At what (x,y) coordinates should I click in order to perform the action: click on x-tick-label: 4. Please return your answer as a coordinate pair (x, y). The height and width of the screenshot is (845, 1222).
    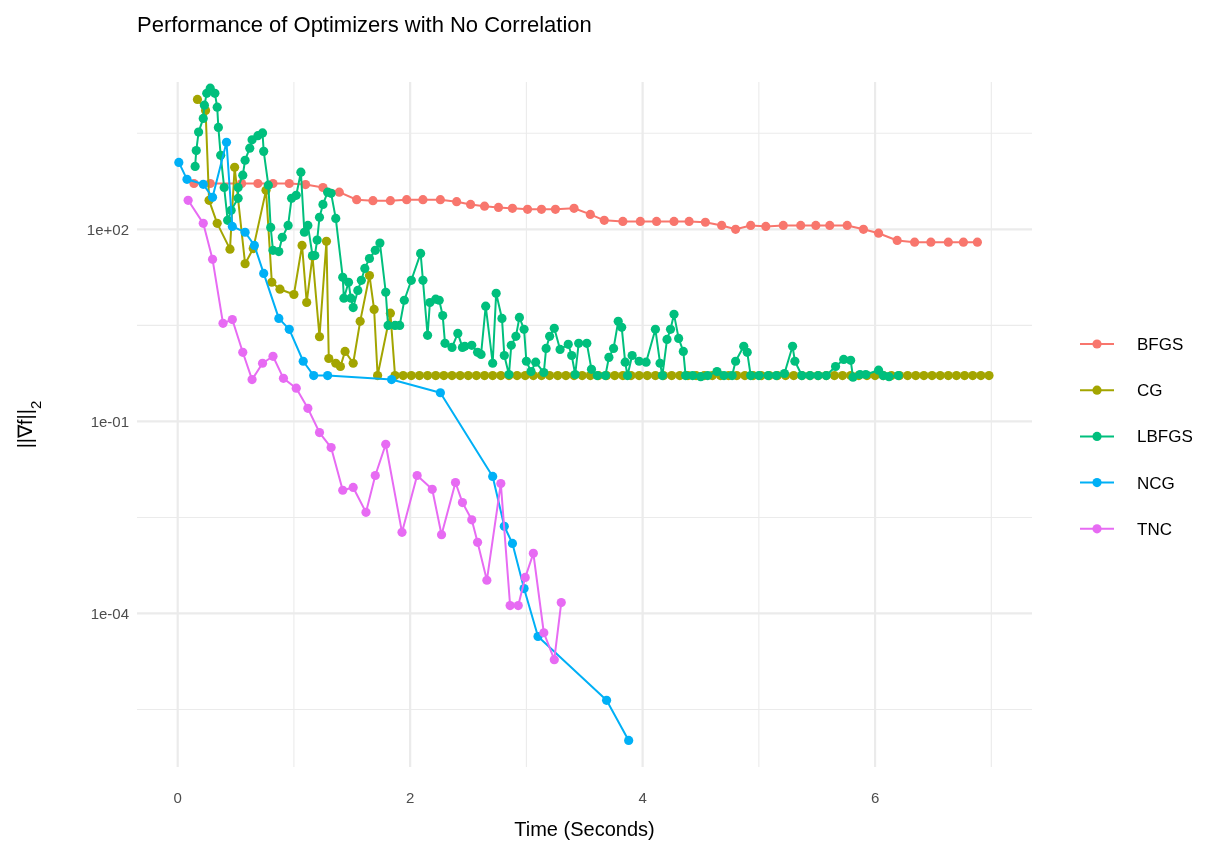
    Looking at the image, I should click on (642, 797).